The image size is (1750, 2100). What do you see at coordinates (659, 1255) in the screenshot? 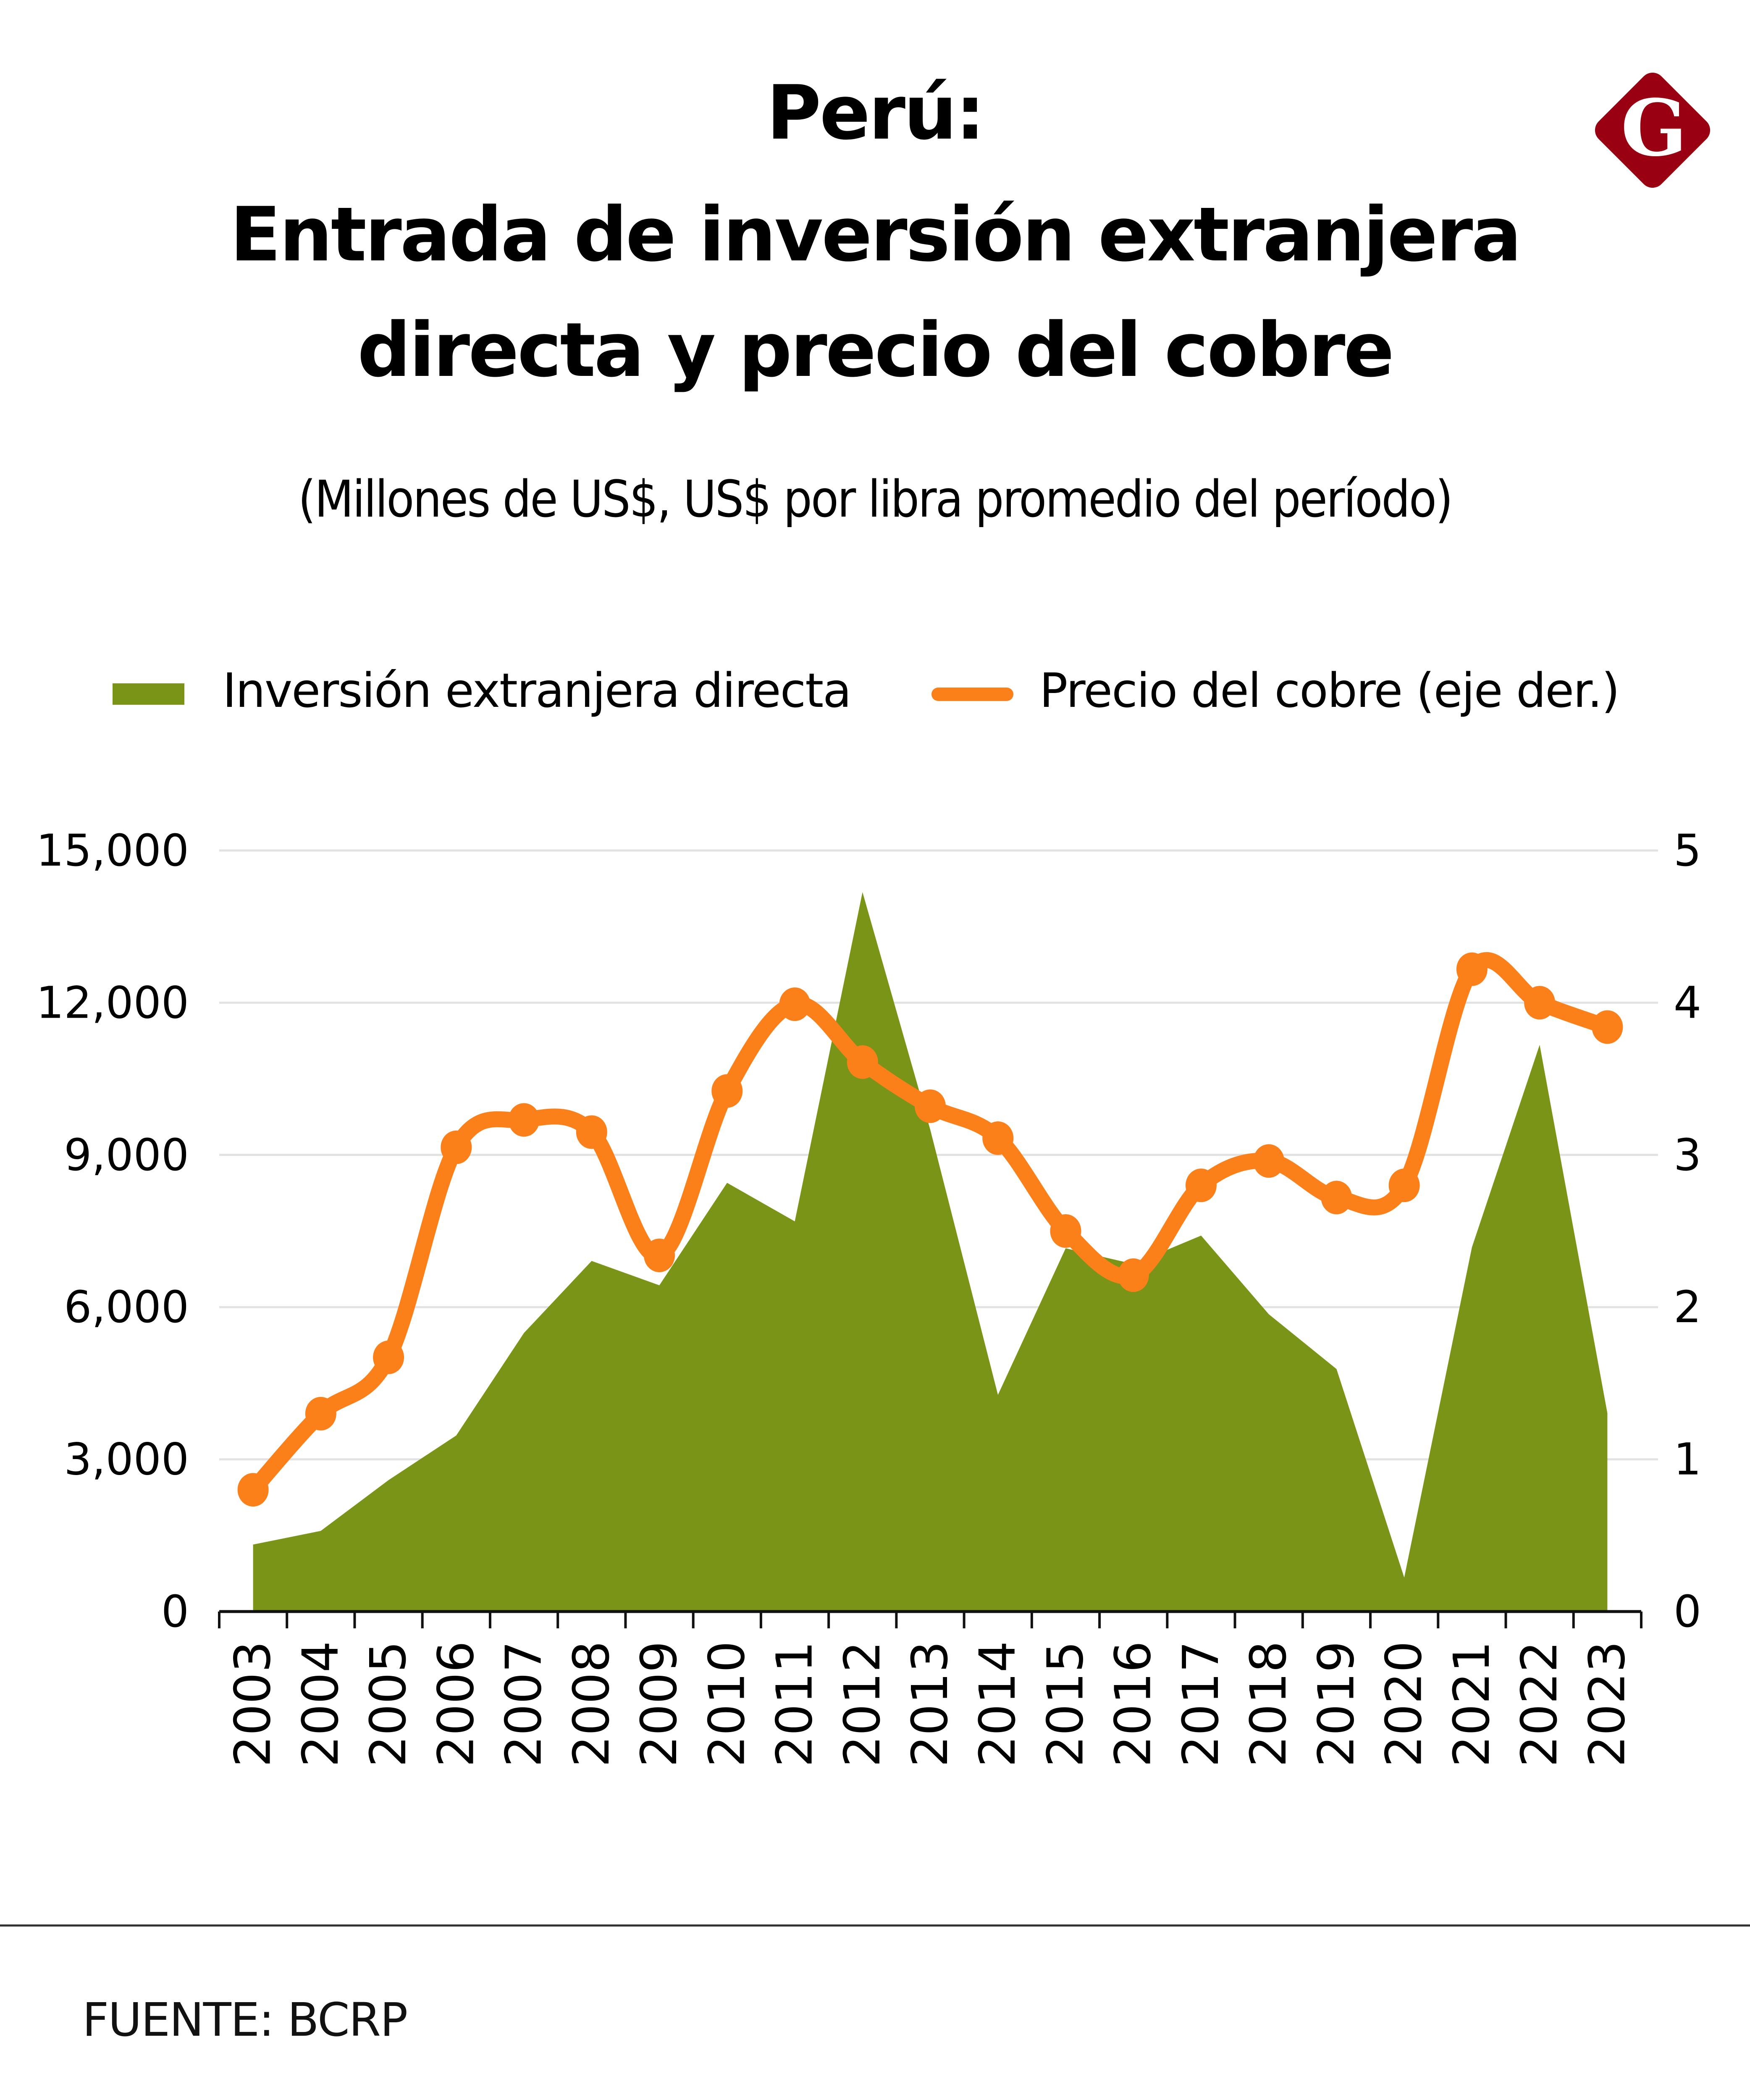
I see `line-point-2009` at bounding box center [659, 1255].